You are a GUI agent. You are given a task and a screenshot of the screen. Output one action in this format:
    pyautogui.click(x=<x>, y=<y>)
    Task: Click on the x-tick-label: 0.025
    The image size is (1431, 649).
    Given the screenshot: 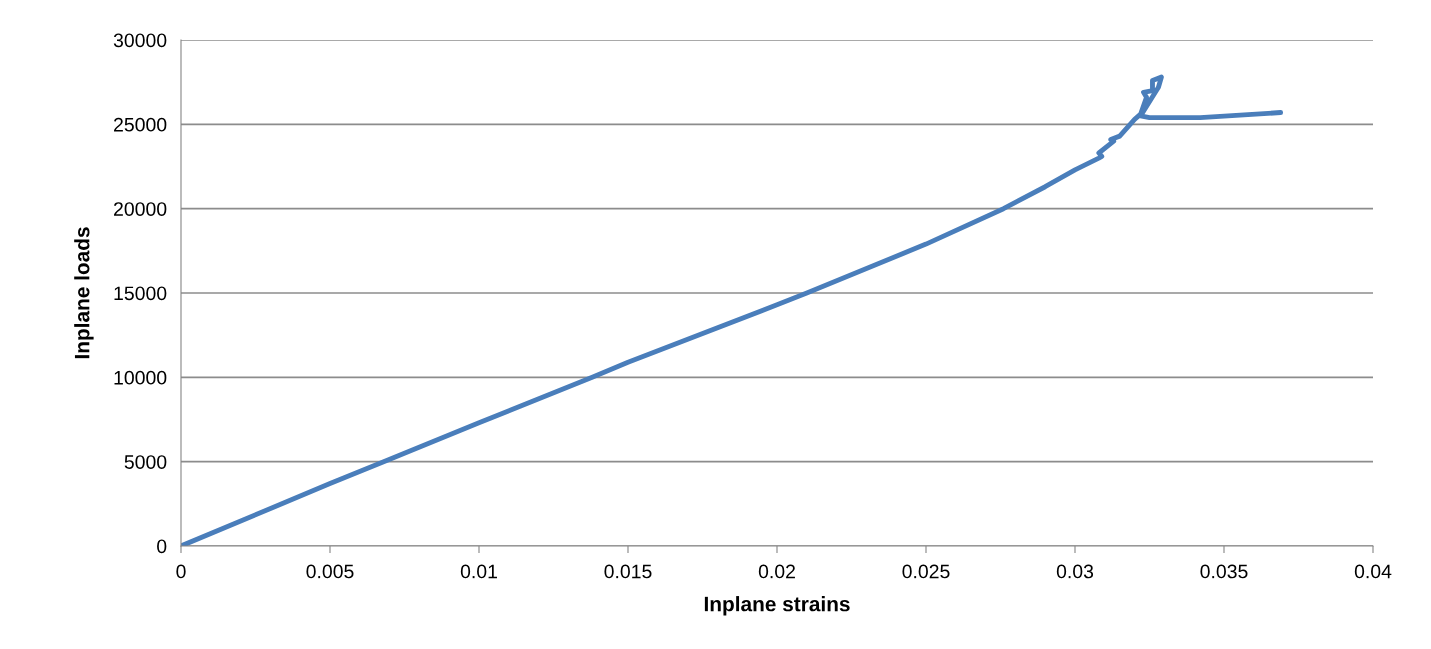 What is the action you would take?
    pyautogui.click(x=926, y=571)
    